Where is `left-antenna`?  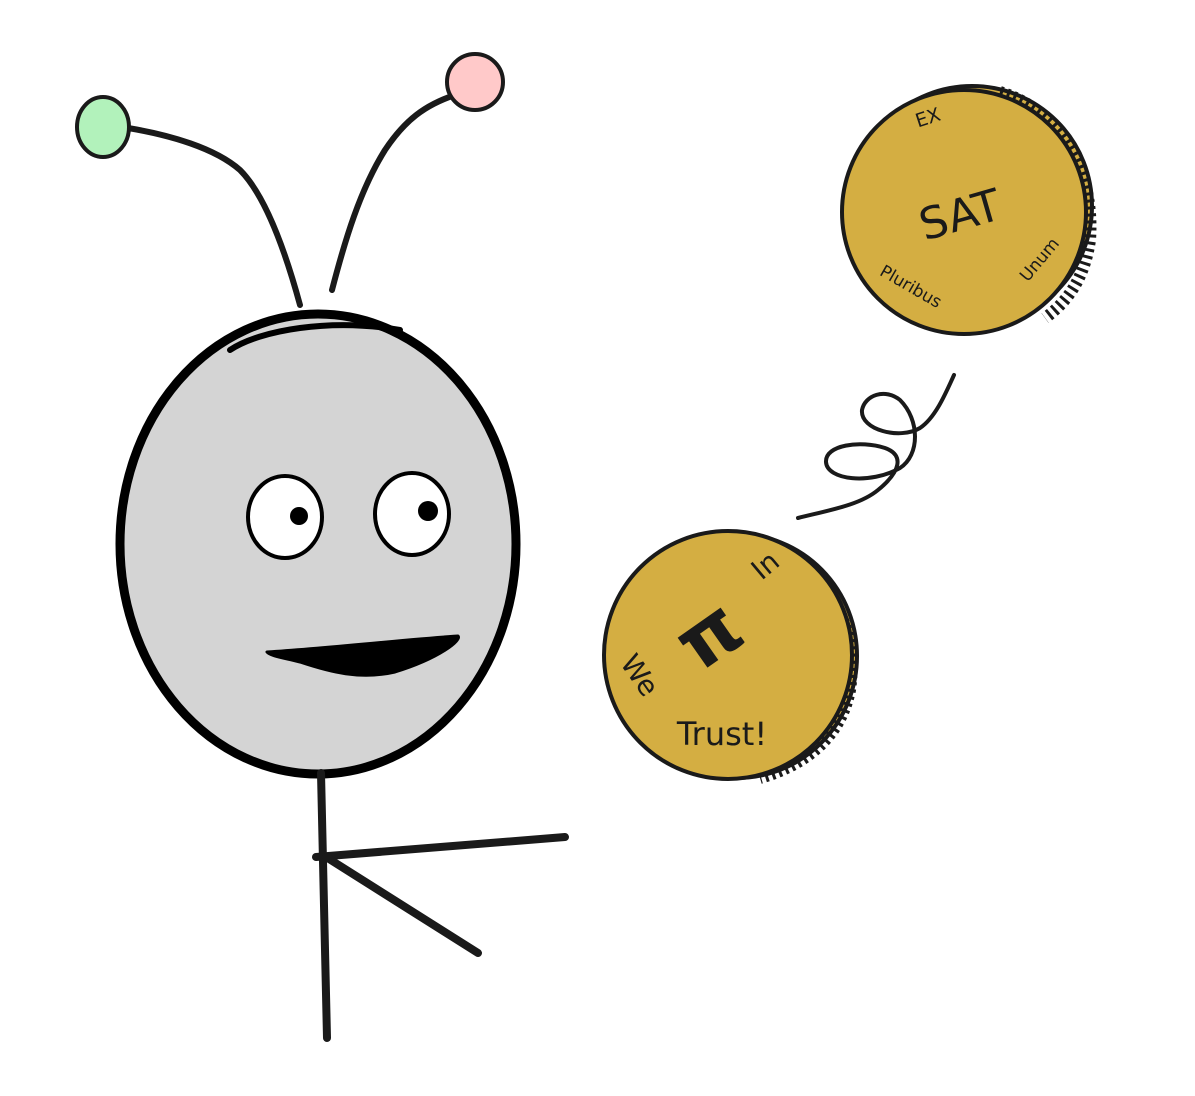
left-antenna is located at coordinates (189, 201).